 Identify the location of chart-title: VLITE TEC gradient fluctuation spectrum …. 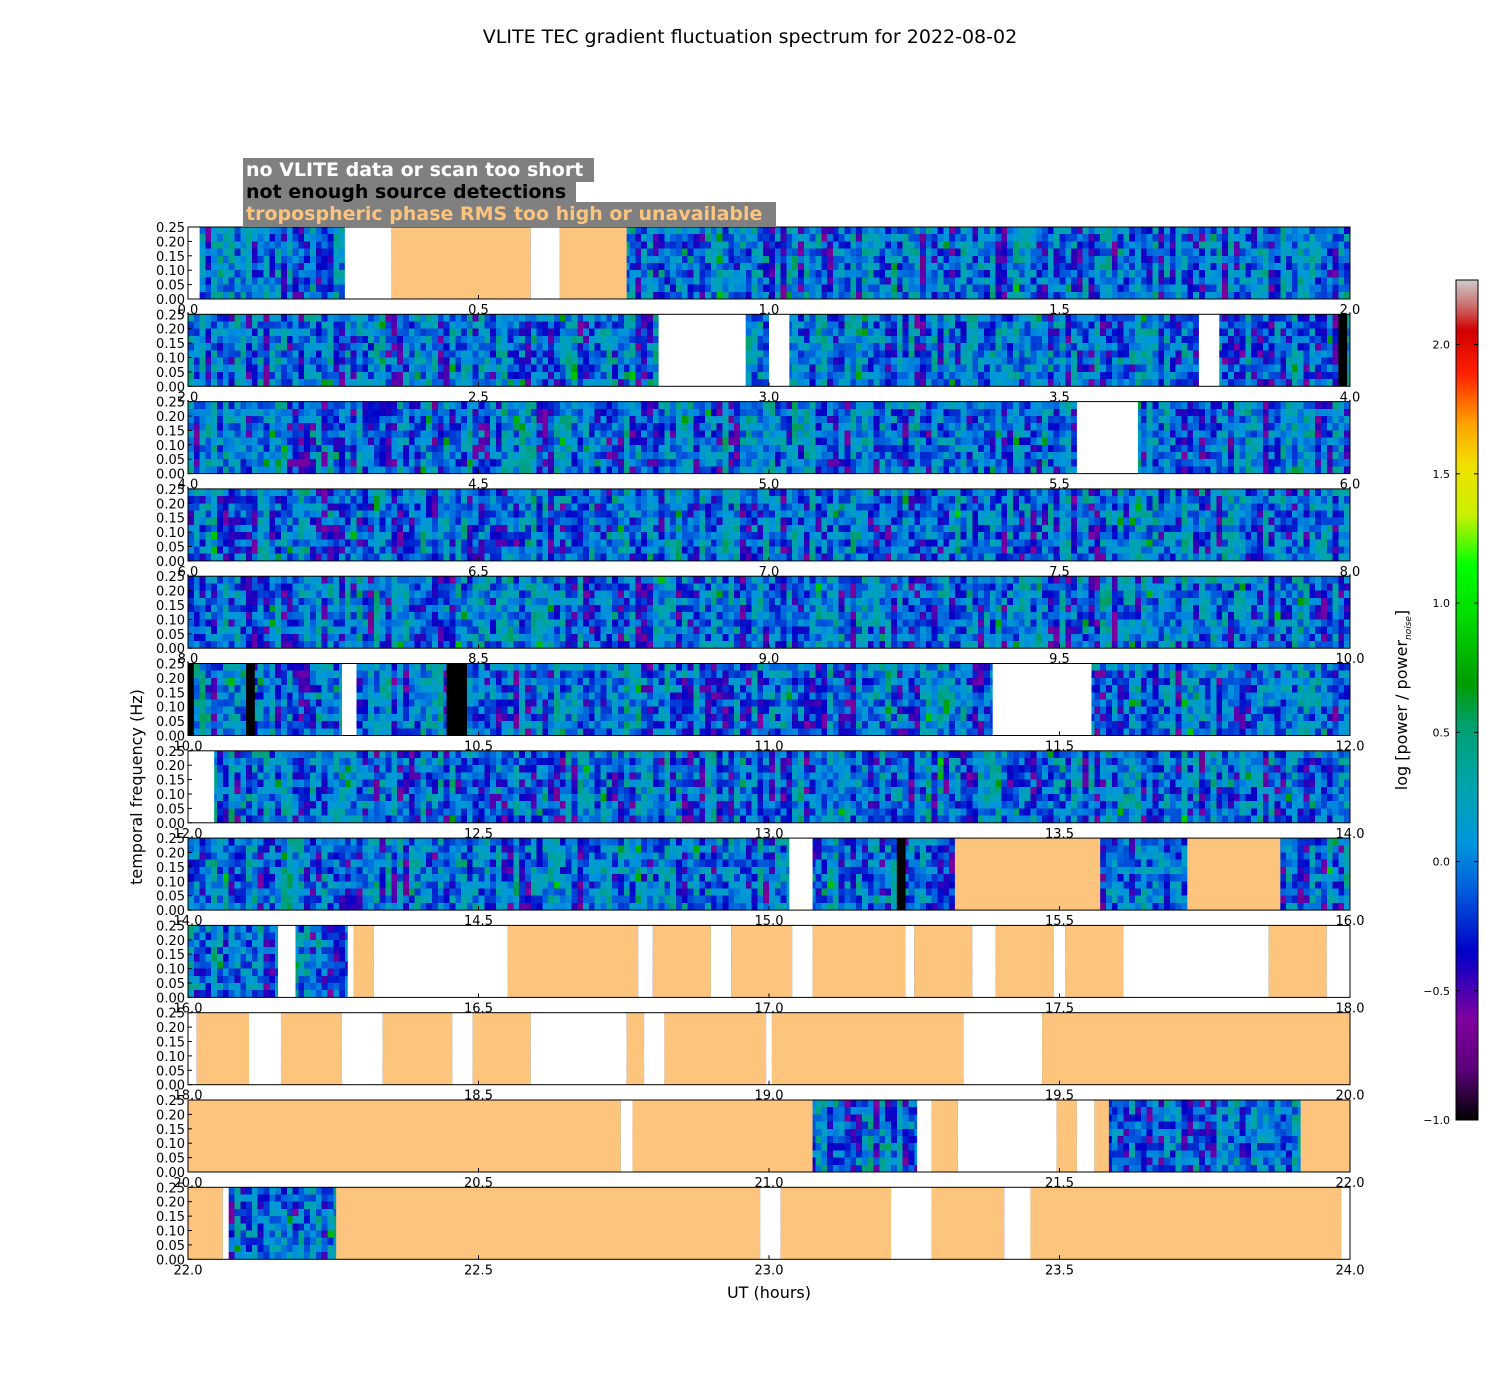
(750, 37).